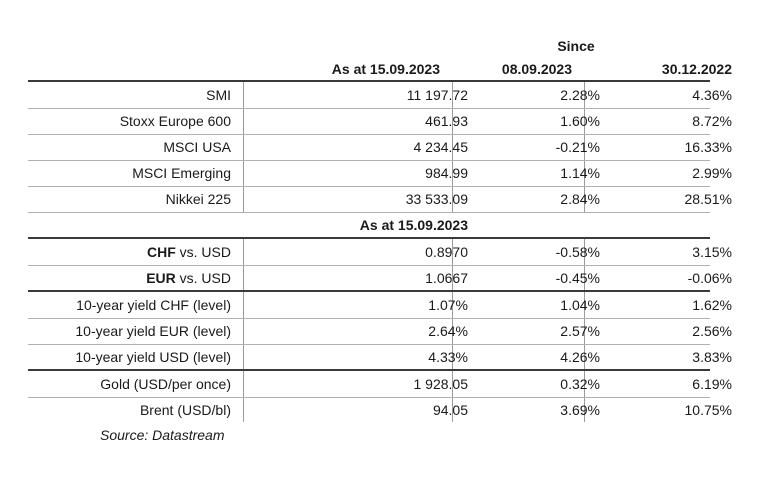  What do you see at coordinates (446, 252) in the screenshot?
I see `value-cell: 0.8970` at bounding box center [446, 252].